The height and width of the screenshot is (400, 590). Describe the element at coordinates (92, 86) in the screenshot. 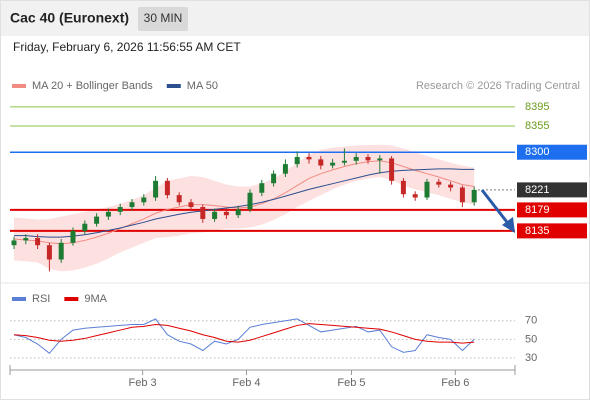

I see `legend-label: MA 20 + Bollinger Bands` at that location.